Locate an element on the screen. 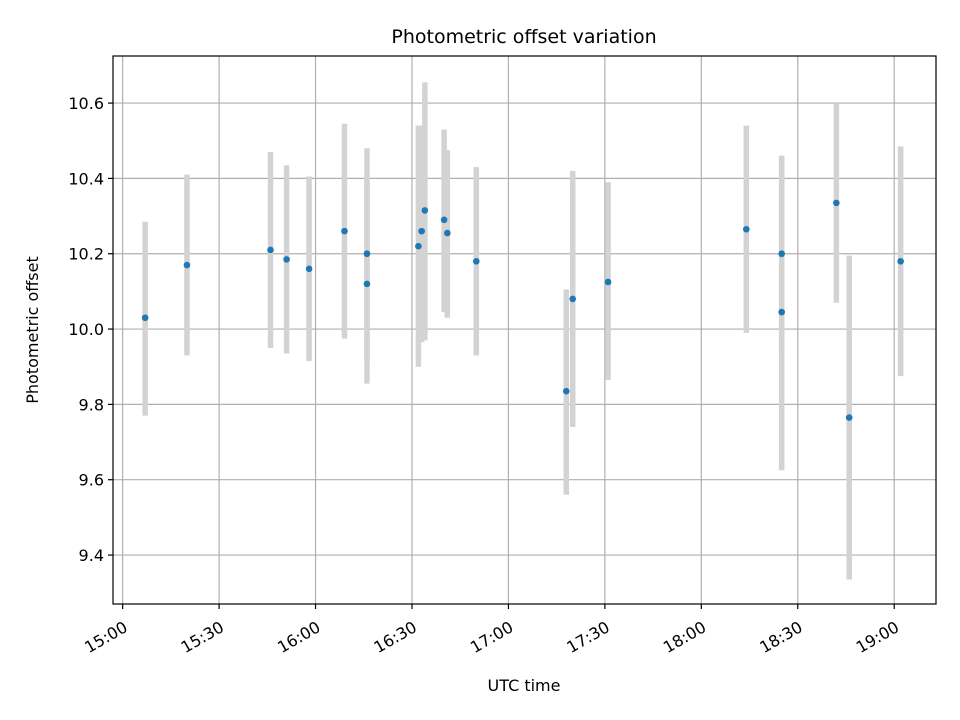 This screenshot has width=960, height=720. y-tick-label: 10.6 is located at coordinates (86, 103).